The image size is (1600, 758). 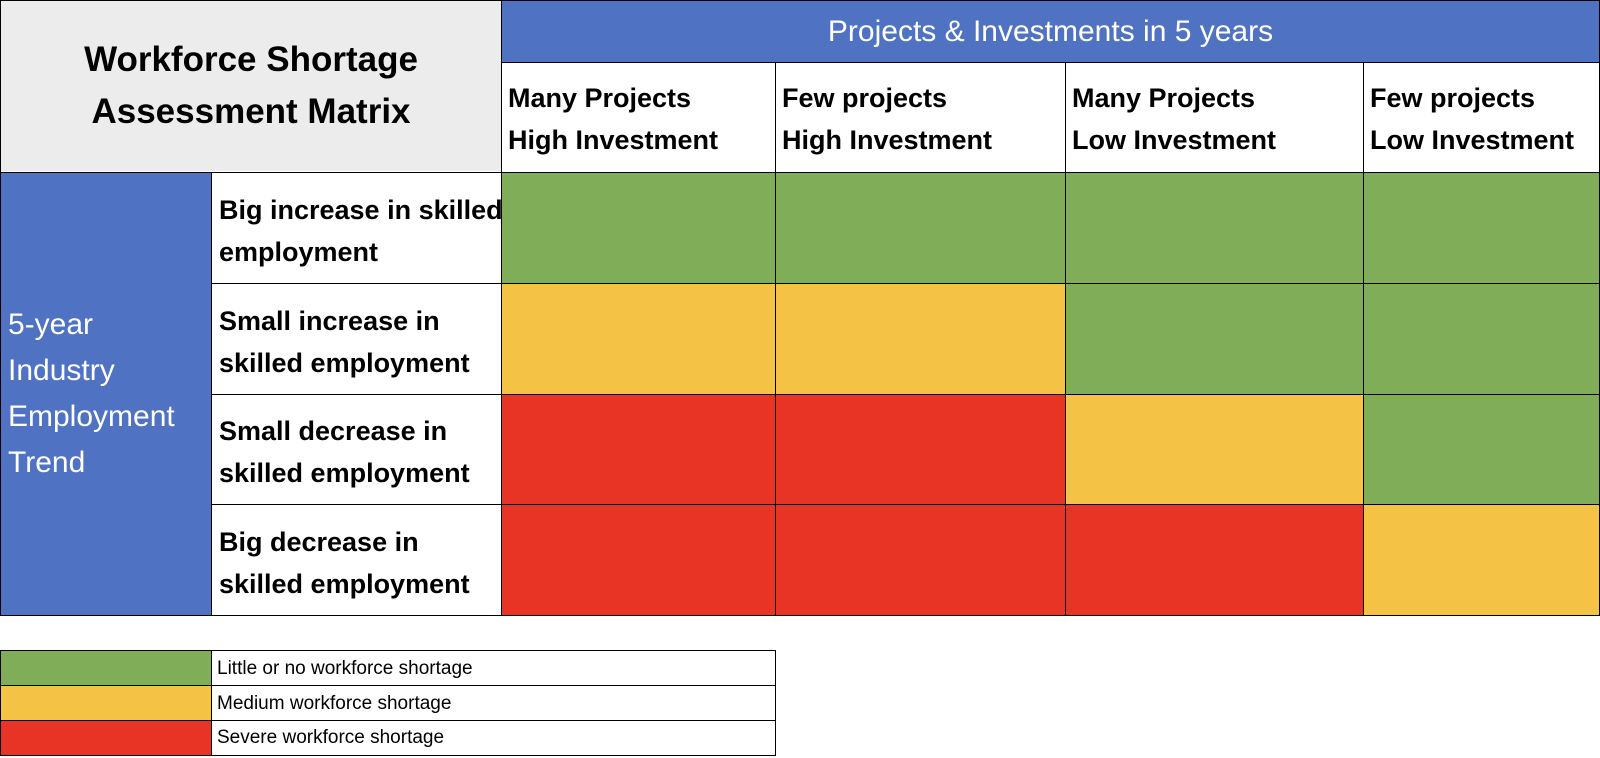 I want to click on employment-trend-header-line-3: Employment, so click(x=91, y=416).